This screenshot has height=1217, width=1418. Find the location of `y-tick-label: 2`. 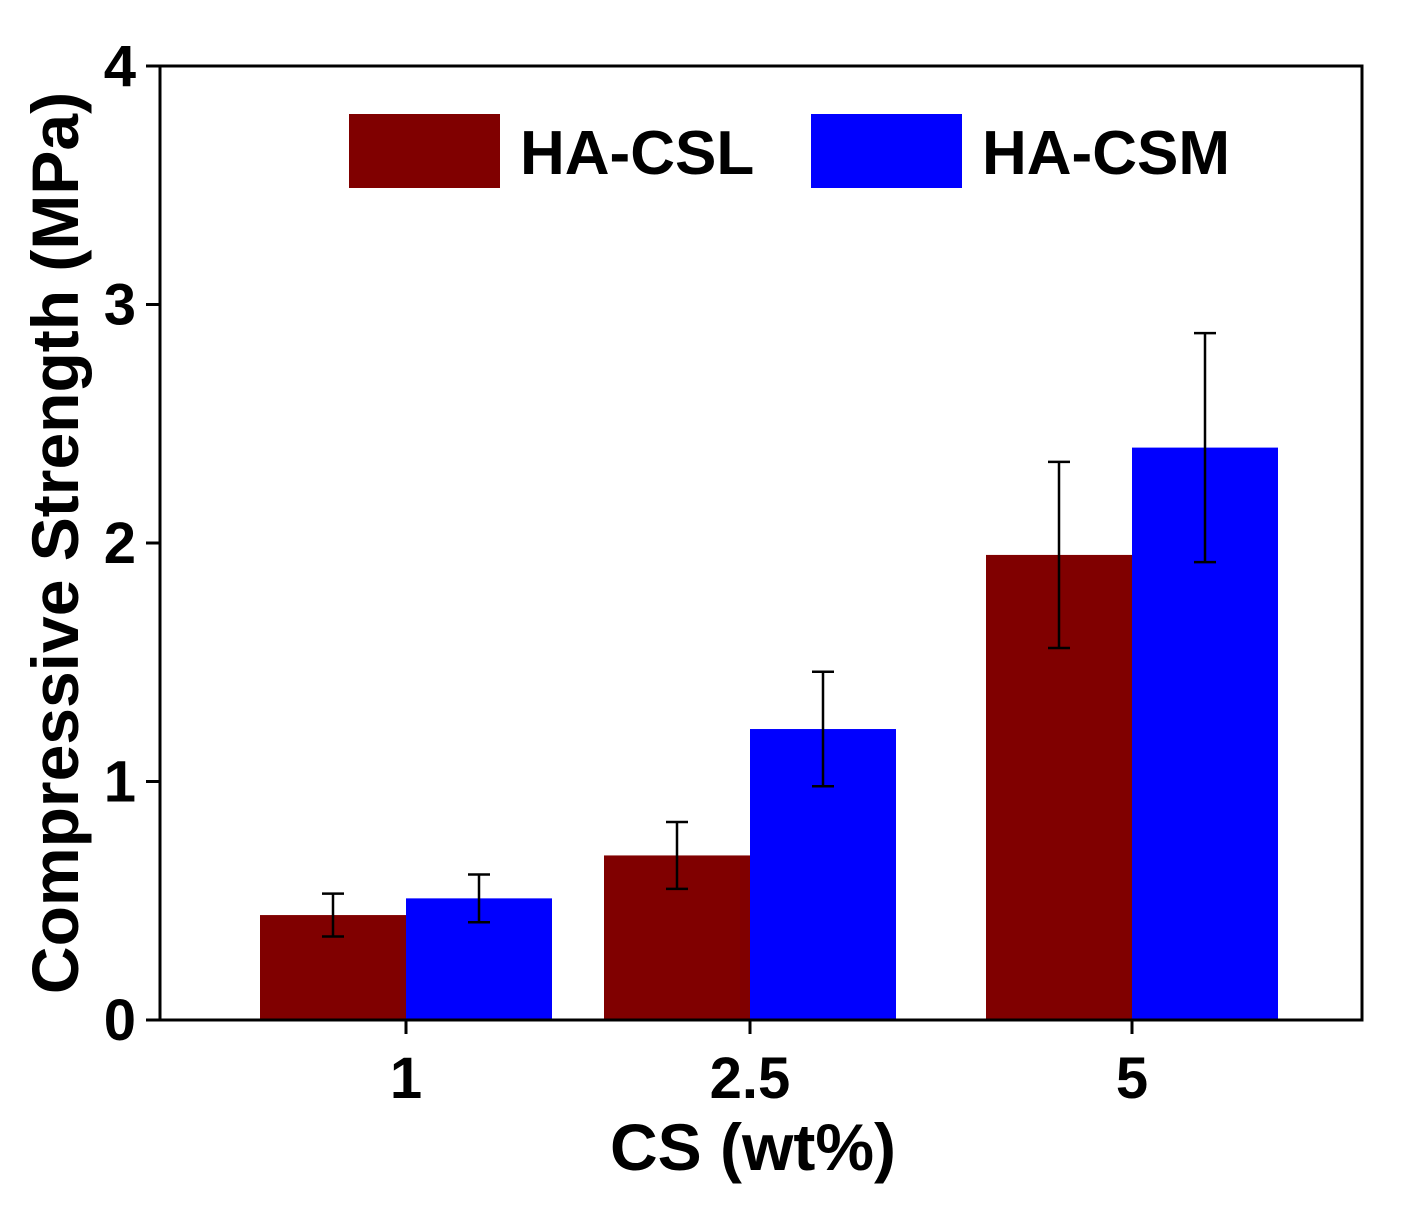

y-tick-label: 2 is located at coordinates (120, 543).